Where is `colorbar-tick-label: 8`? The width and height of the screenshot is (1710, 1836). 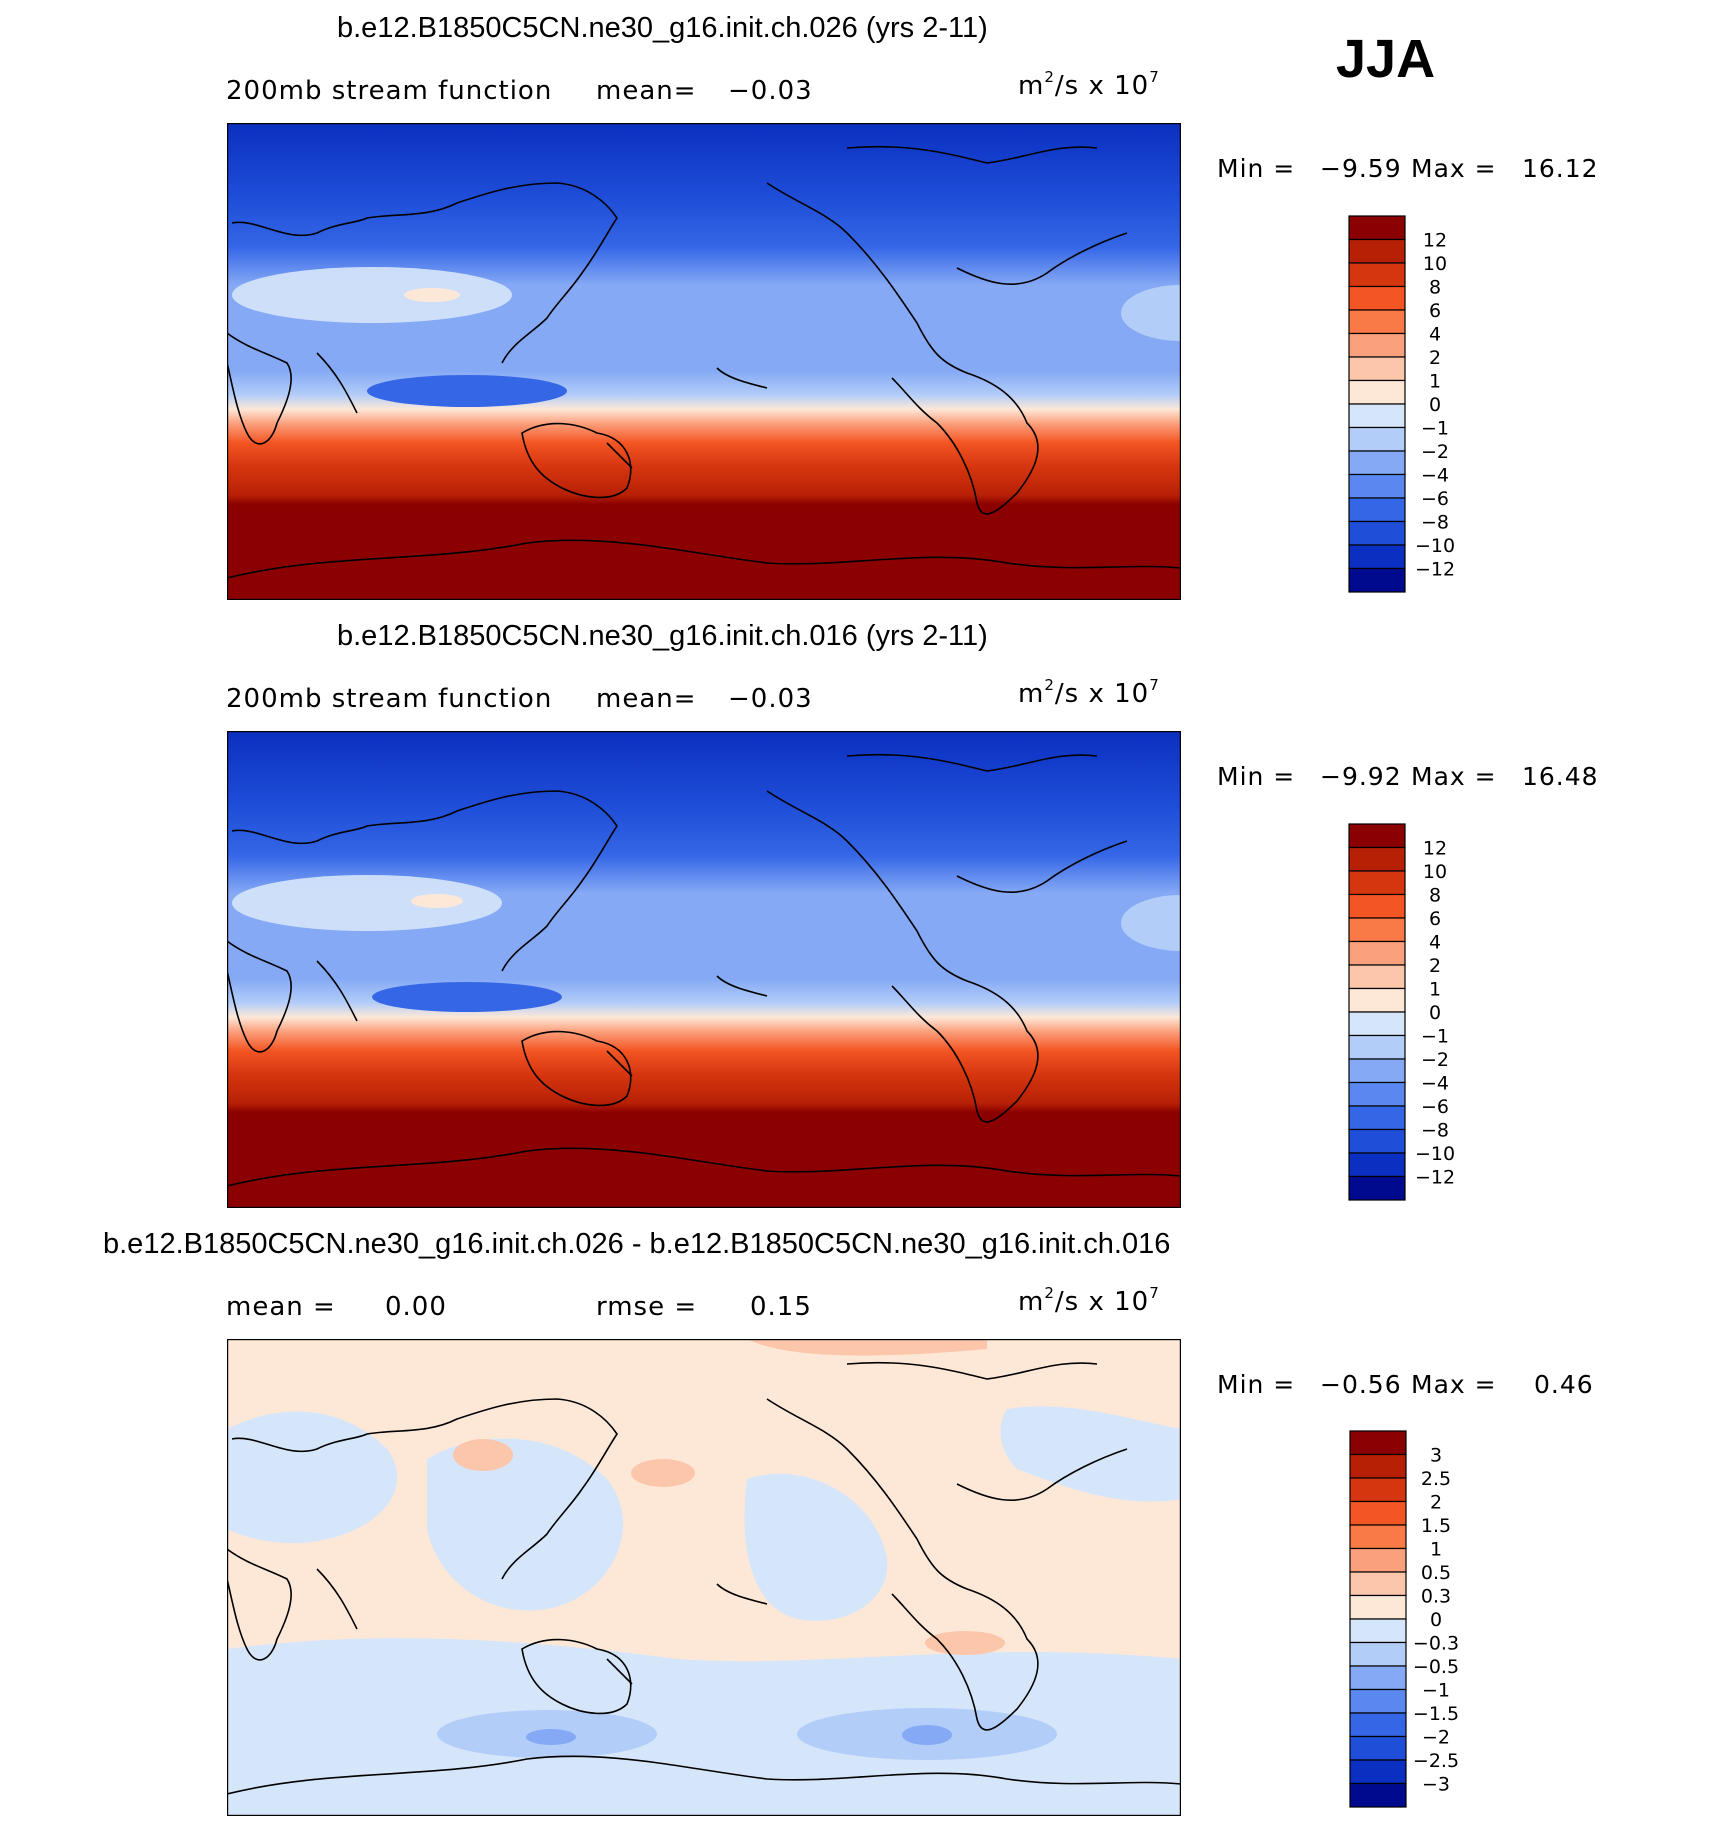 colorbar-tick-label: 8 is located at coordinates (1435, 896).